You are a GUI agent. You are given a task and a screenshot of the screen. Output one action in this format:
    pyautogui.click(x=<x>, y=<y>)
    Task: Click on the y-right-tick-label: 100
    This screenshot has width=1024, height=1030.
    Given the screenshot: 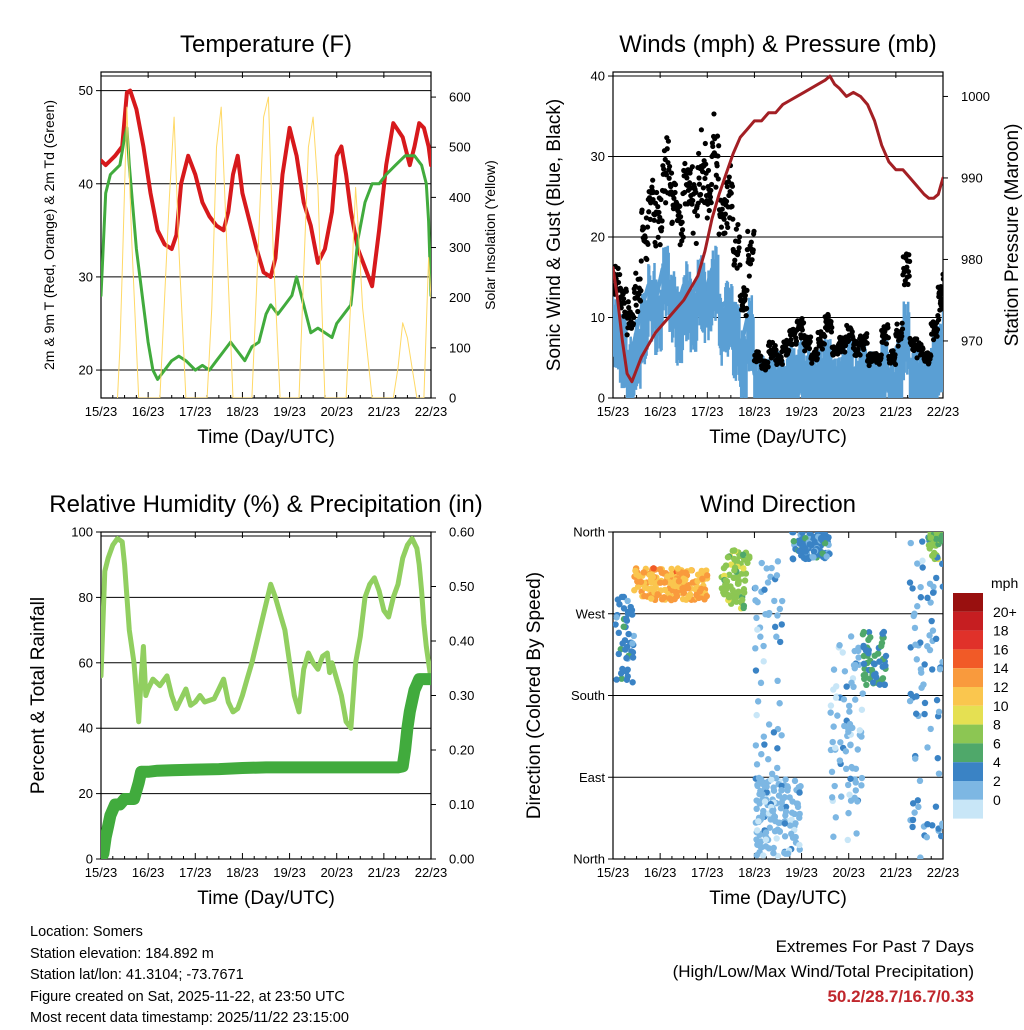 What is the action you would take?
    pyautogui.click(x=460, y=347)
    